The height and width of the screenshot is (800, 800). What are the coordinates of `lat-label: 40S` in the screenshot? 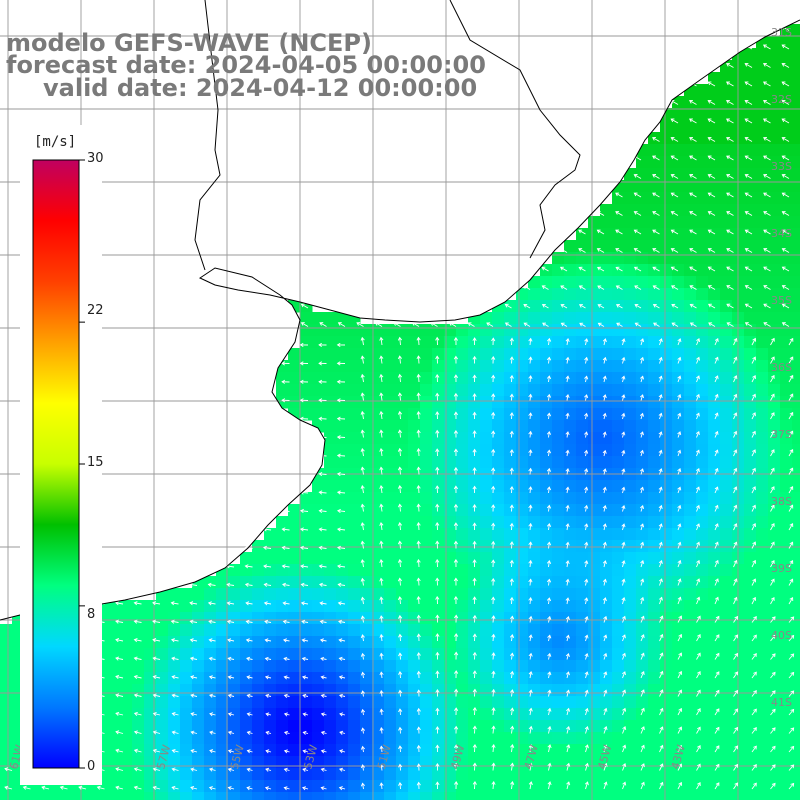 It's located at (781, 635).